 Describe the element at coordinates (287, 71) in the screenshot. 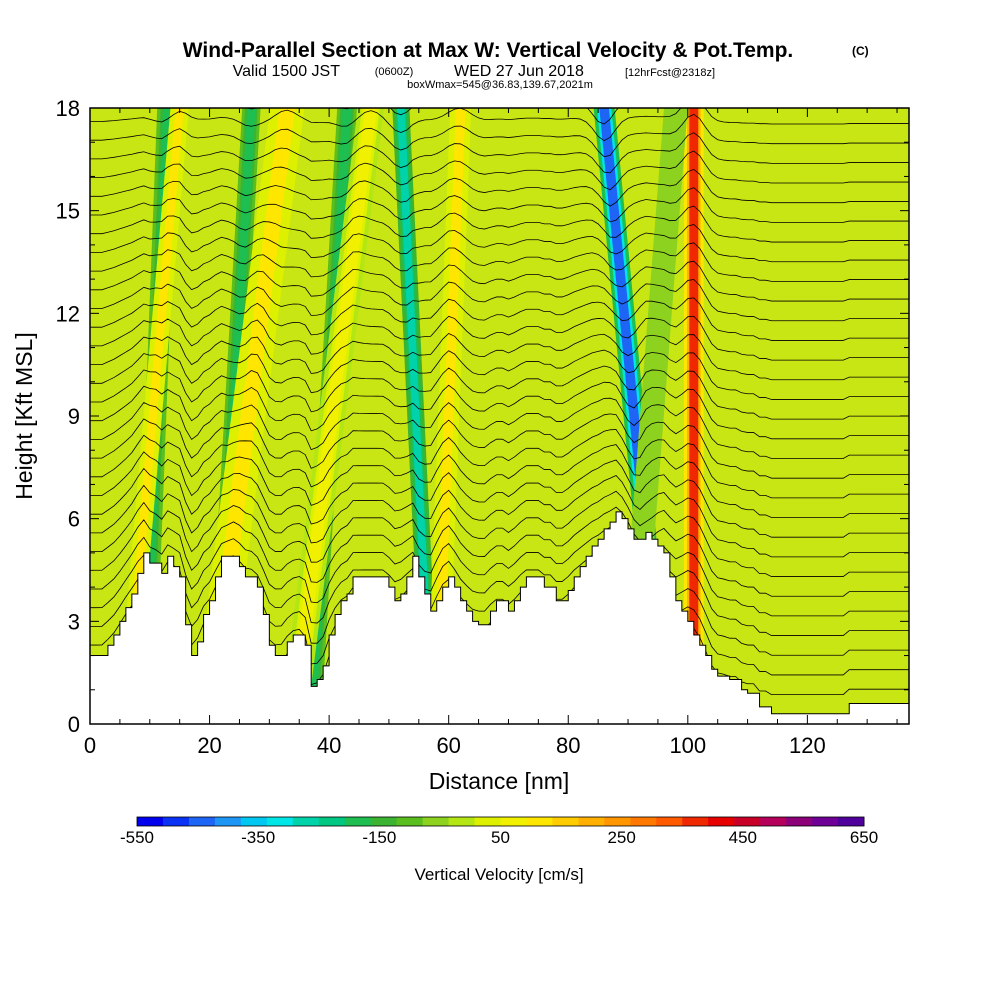

I see `valid-time: Valid 1500 JST` at that location.